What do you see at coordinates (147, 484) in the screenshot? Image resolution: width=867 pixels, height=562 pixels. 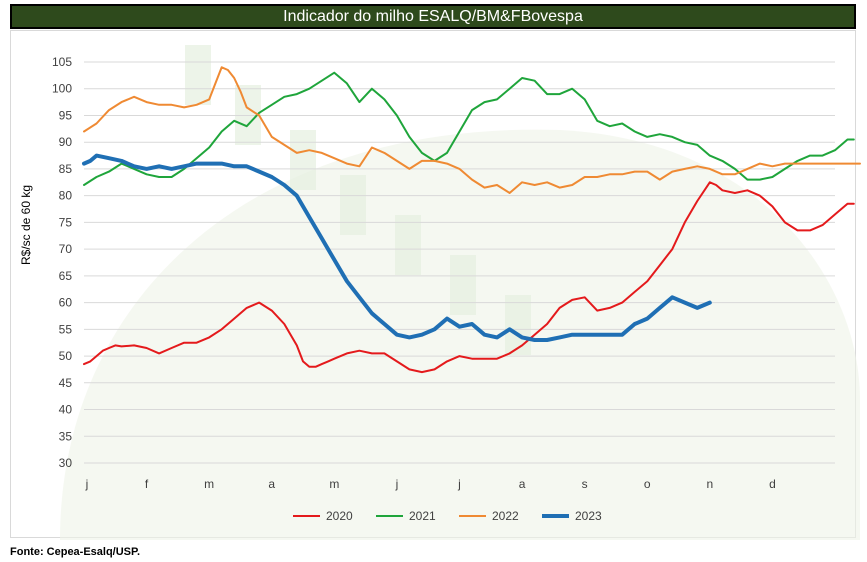 I see `x-tick-label: f` at bounding box center [147, 484].